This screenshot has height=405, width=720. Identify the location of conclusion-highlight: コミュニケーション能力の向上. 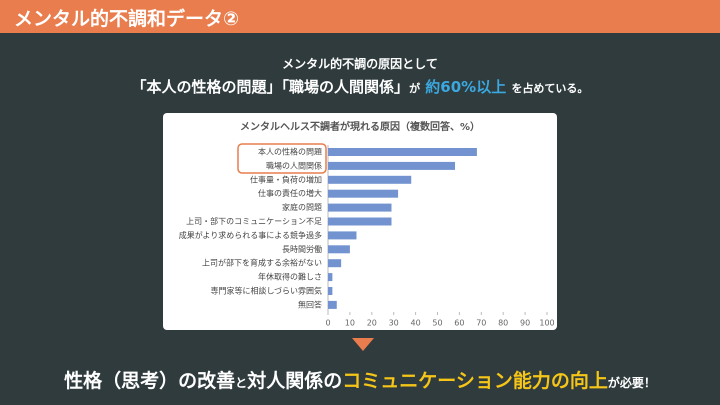
(475, 381).